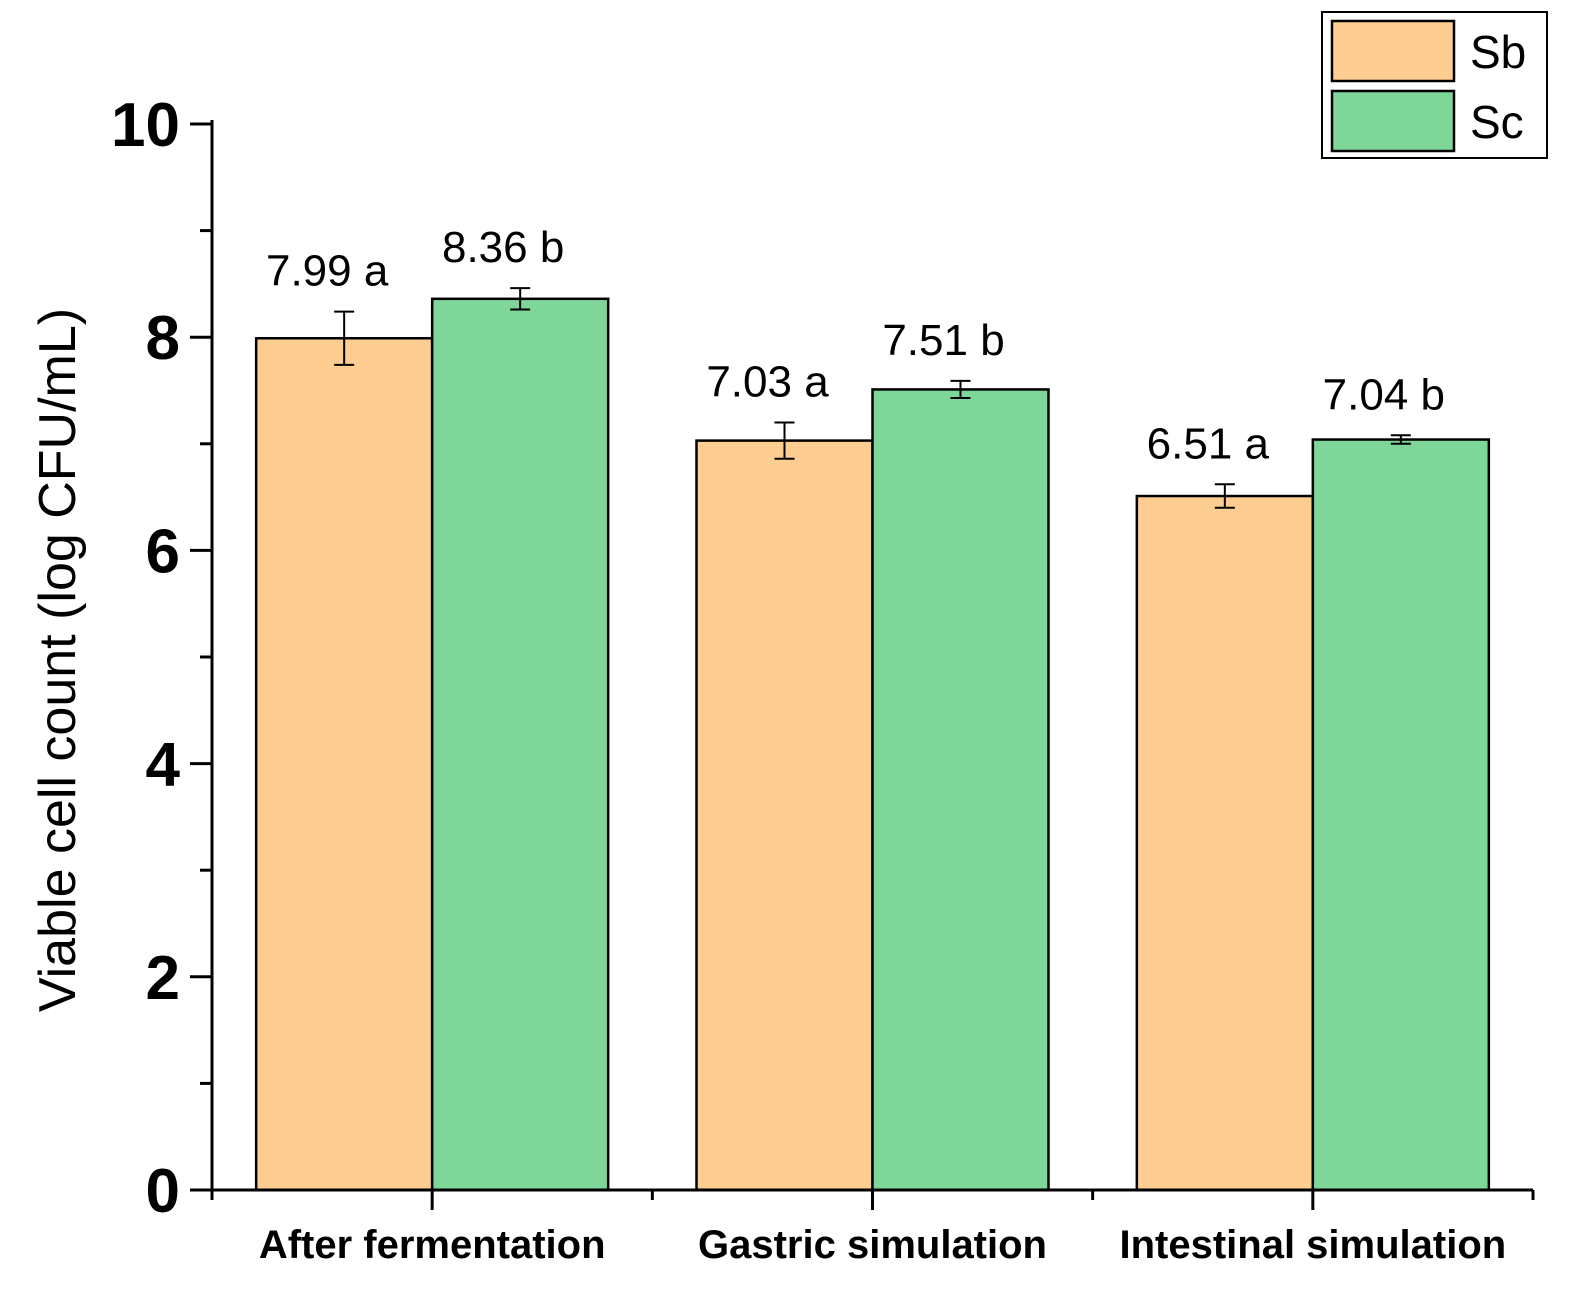  I want to click on legend-label-sb: Sb, so click(1498, 52).